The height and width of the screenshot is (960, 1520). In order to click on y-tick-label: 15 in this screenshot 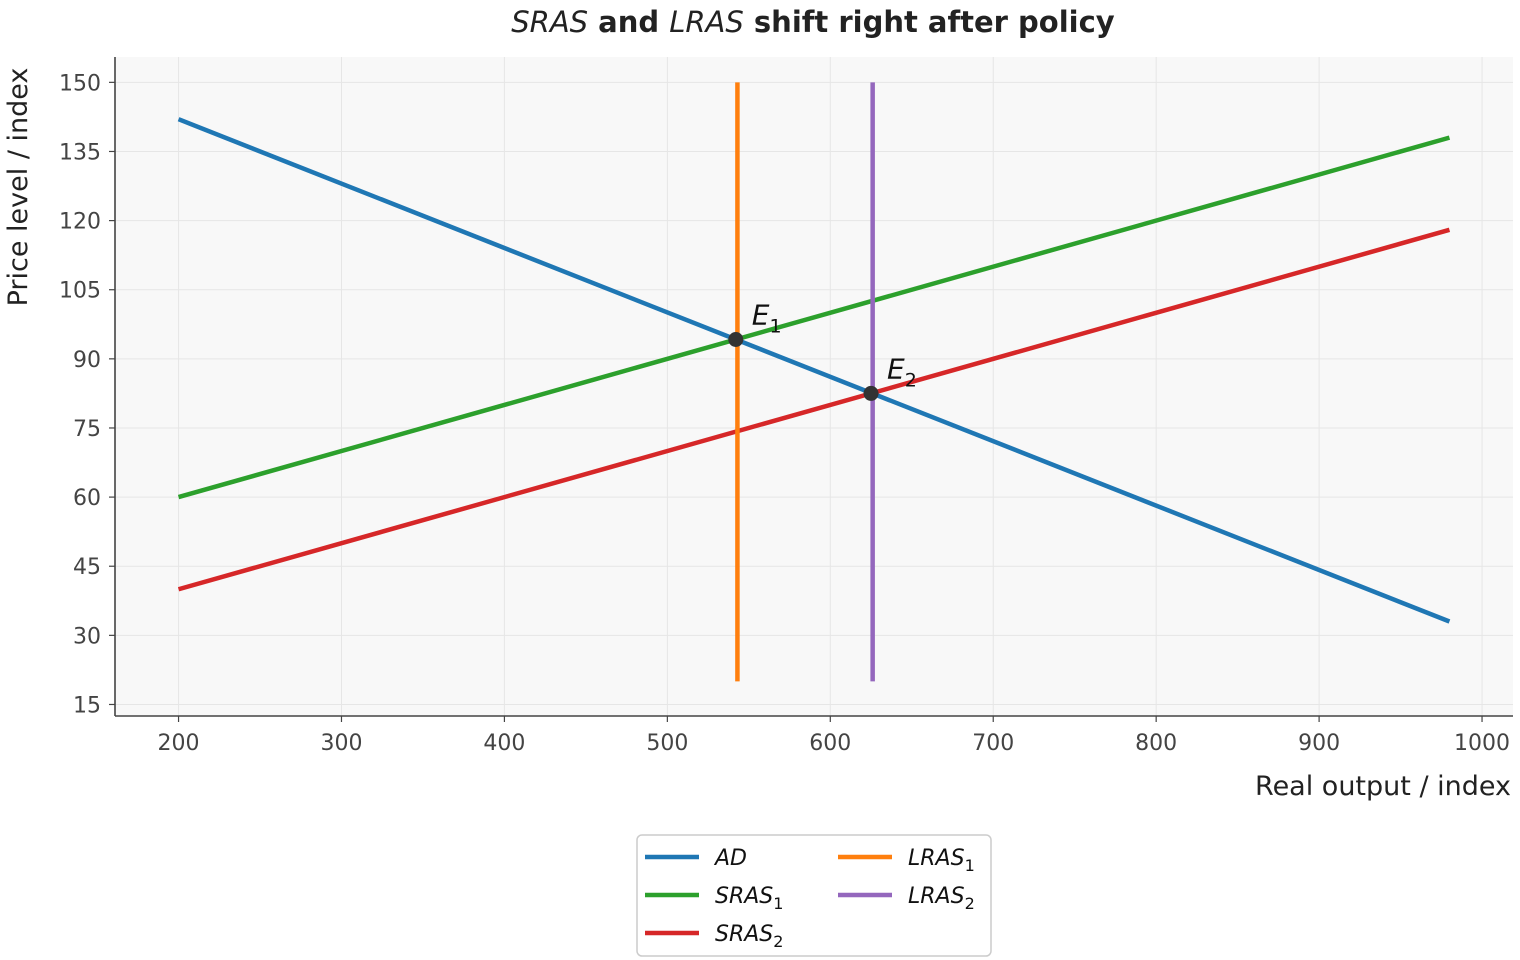, I will do `click(87, 705)`.